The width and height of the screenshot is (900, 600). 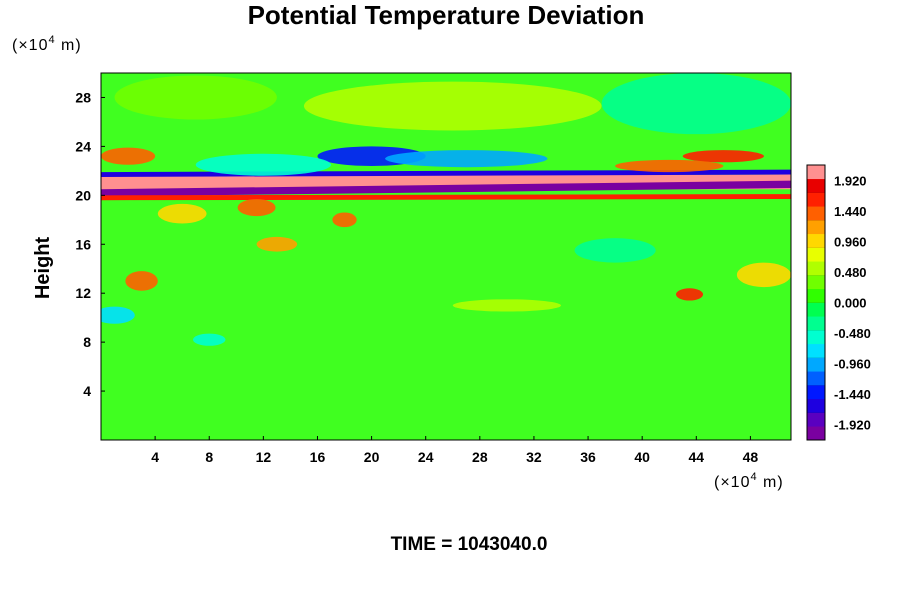 What do you see at coordinates (83, 97) in the screenshot?
I see `y-tick-label: 28` at bounding box center [83, 97].